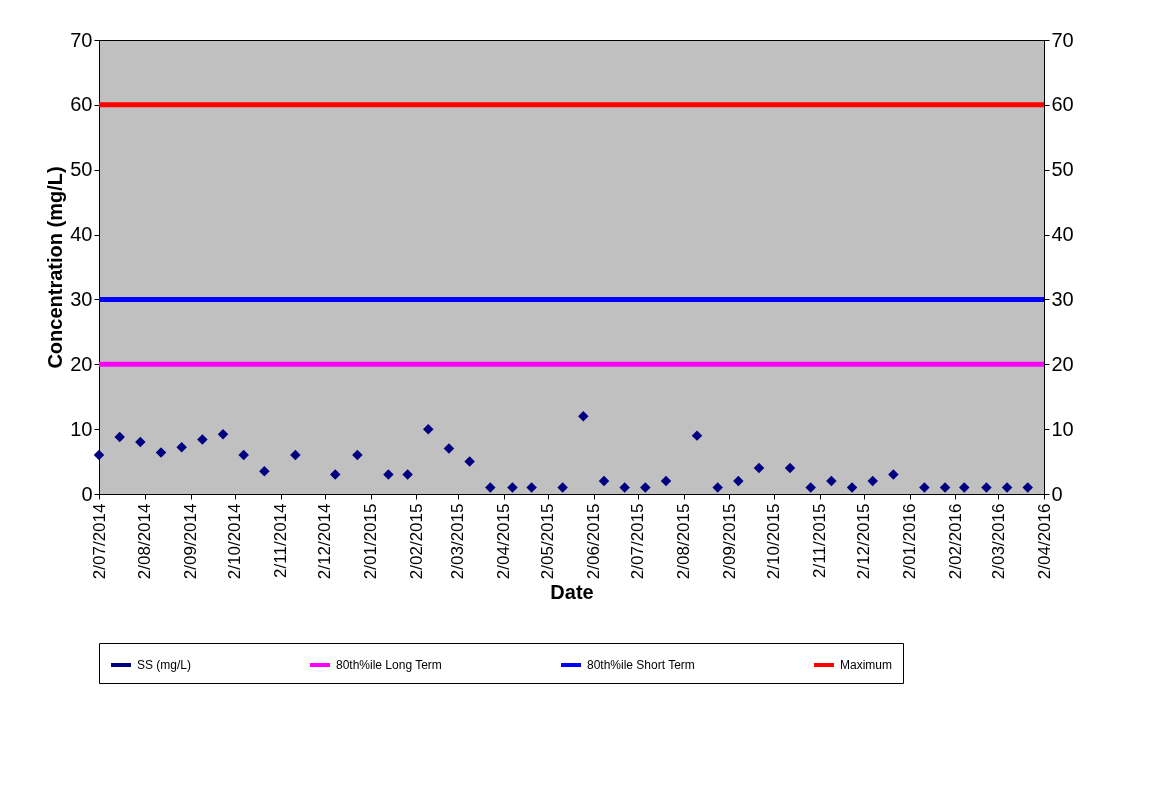  Describe the element at coordinates (235, 541) in the screenshot. I see `x-tick-label: 2/10/2014` at that location.